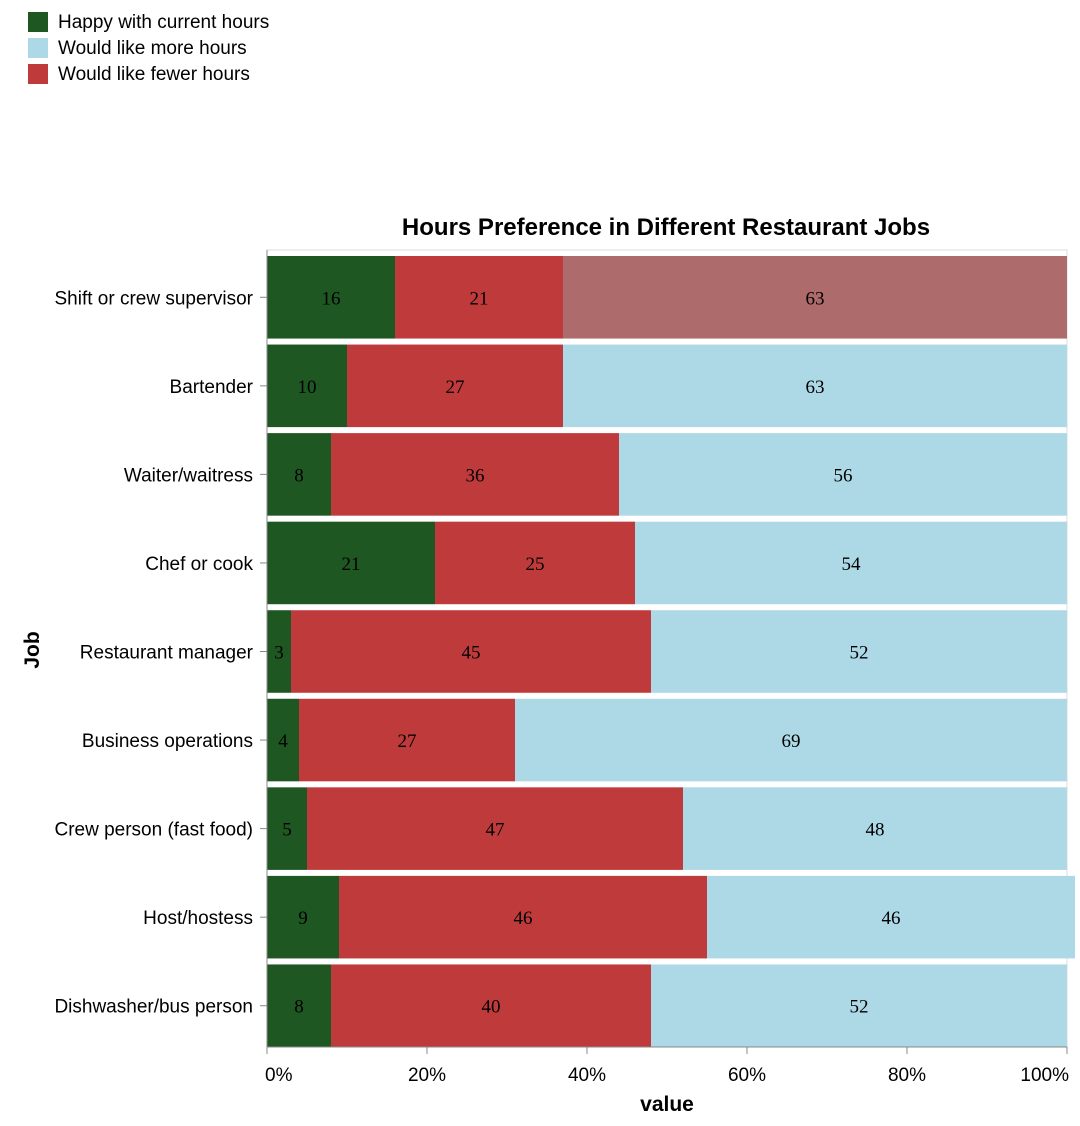 The image size is (1080, 1126). Describe the element at coordinates (188, 475) in the screenshot. I see `y-tick-label-waiter-waitress: Waiter/waitress` at that location.